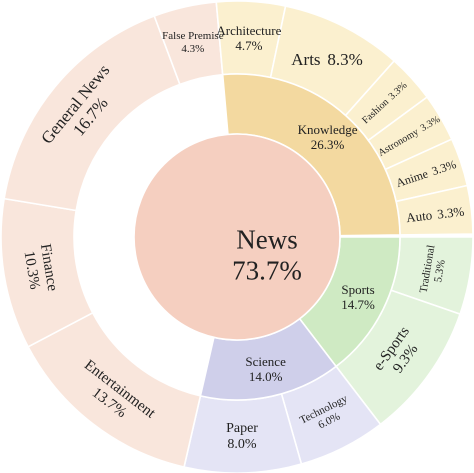 This screenshot has width=474, height=473. What do you see at coordinates (267, 271) in the screenshot?
I see `center-news-value-text: 73.7%` at bounding box center [267, 271].